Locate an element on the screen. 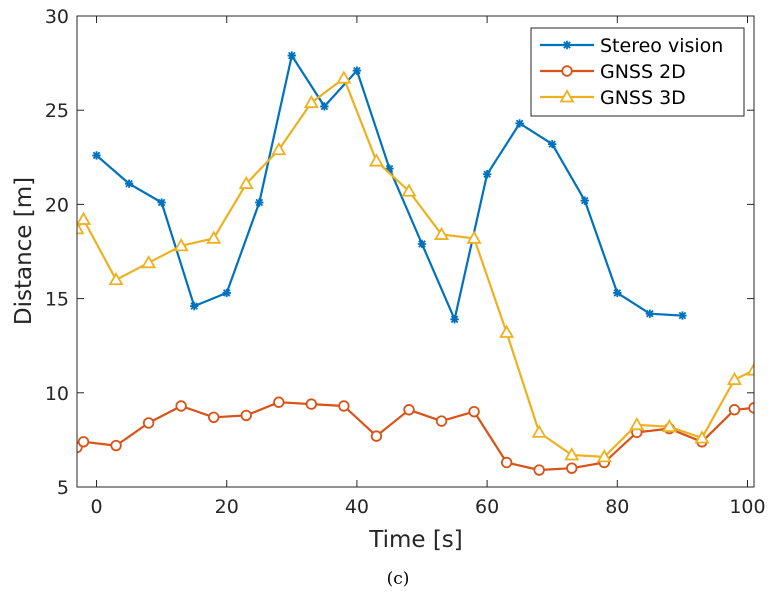  x-tick-label: 0 is located at coordinates (96, 507).